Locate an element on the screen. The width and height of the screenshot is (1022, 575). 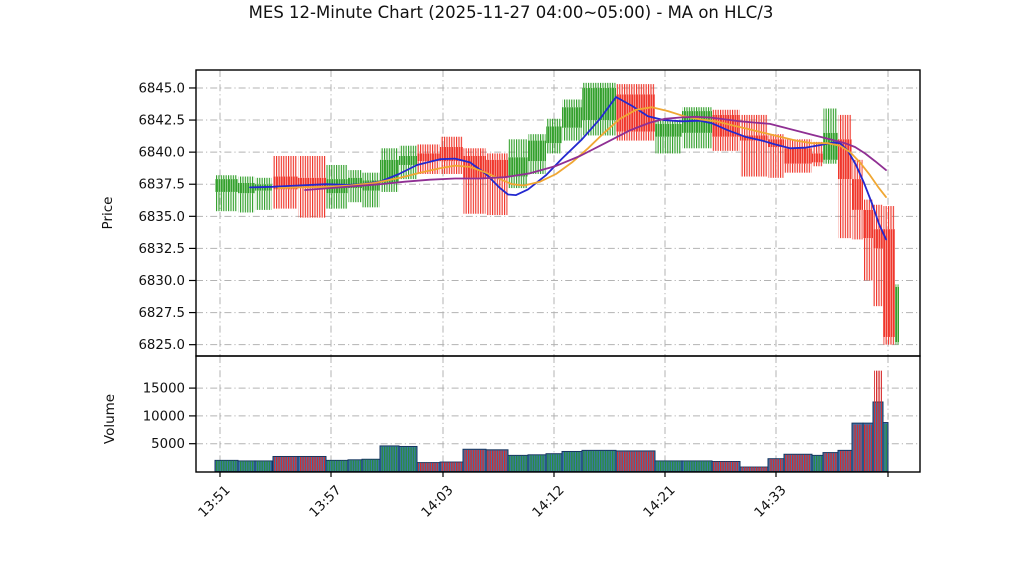
price-tick-label: 6842.5 is located at coordinates (161, 121).